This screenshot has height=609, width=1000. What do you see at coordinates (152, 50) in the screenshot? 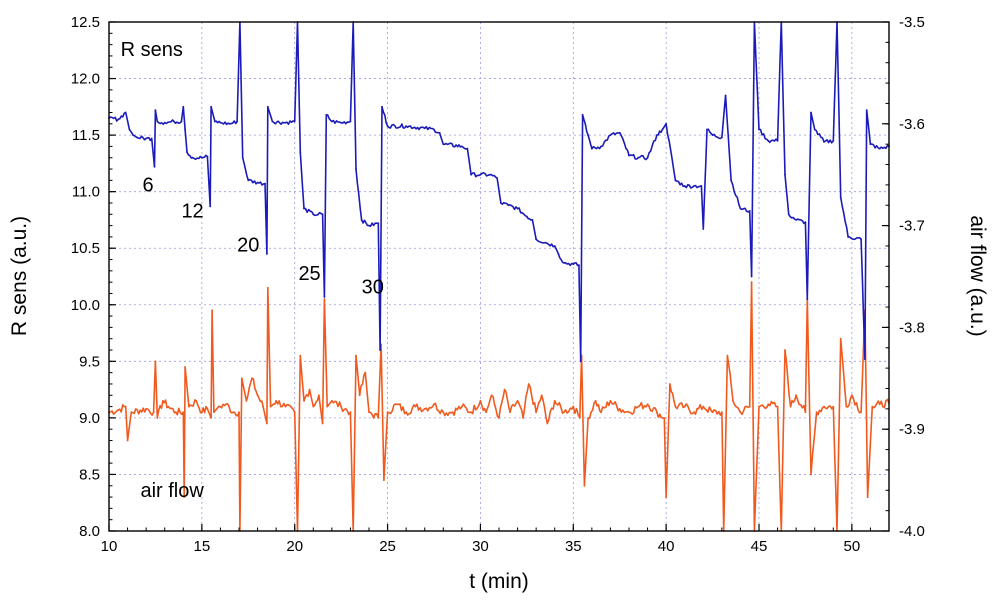
I see `annotation-label: R sens` at bounding box center [152, 50].